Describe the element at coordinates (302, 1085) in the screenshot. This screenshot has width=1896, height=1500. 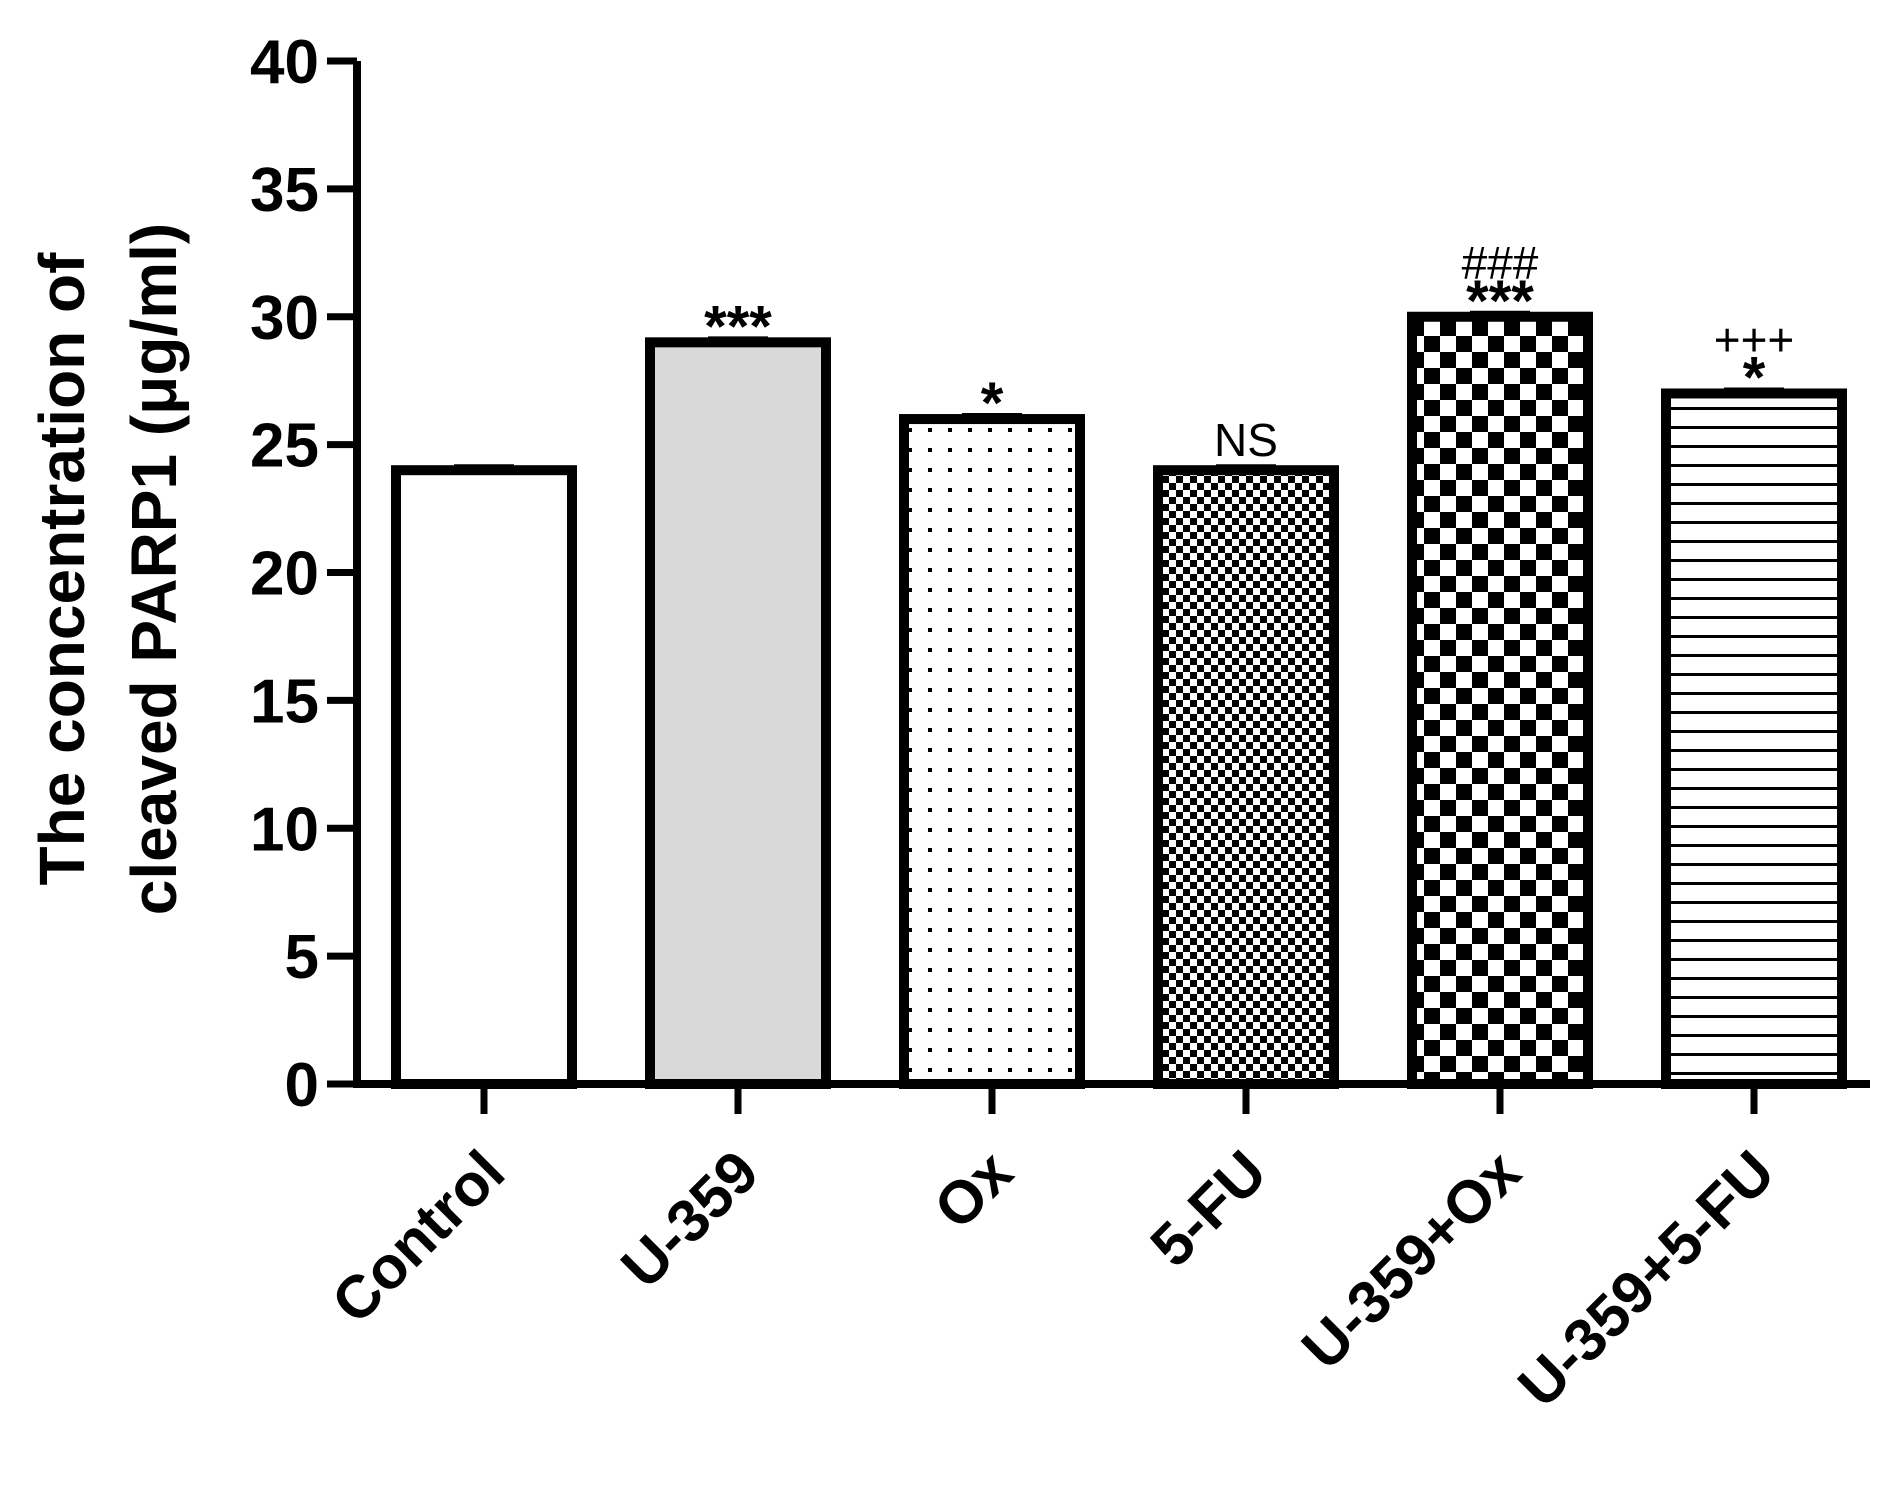
I see `y-tick-label-0: 0` at that location.